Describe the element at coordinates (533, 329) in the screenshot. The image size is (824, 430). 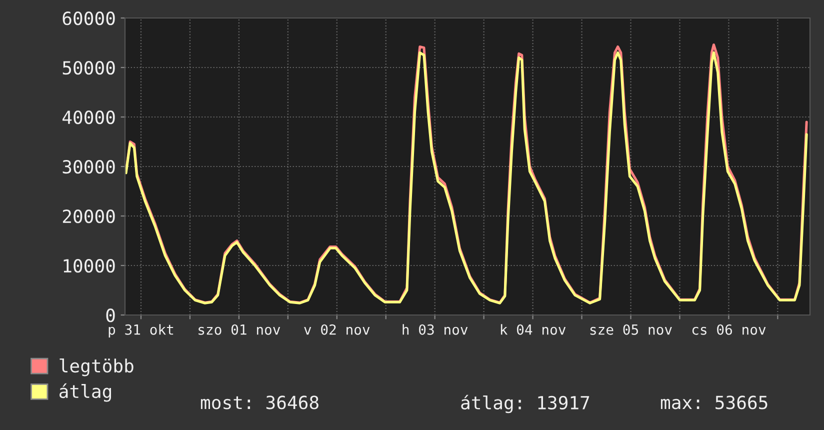
I see `x-tick-label: k 04 nov` at that location.